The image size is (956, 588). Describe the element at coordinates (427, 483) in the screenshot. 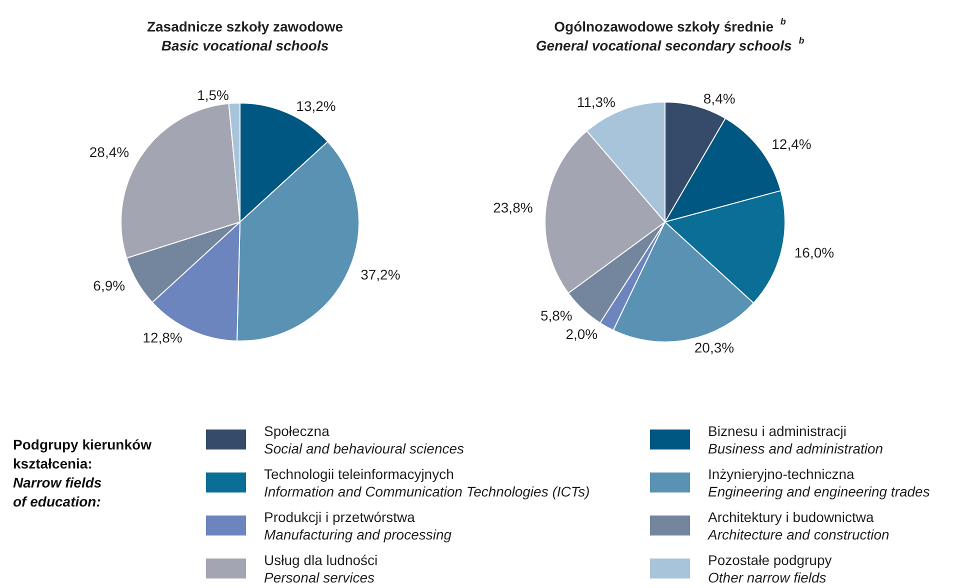

I see `legend-label: Technologii teleinformacyjnych Information and Communication Technologies (ICTs)` at that location.